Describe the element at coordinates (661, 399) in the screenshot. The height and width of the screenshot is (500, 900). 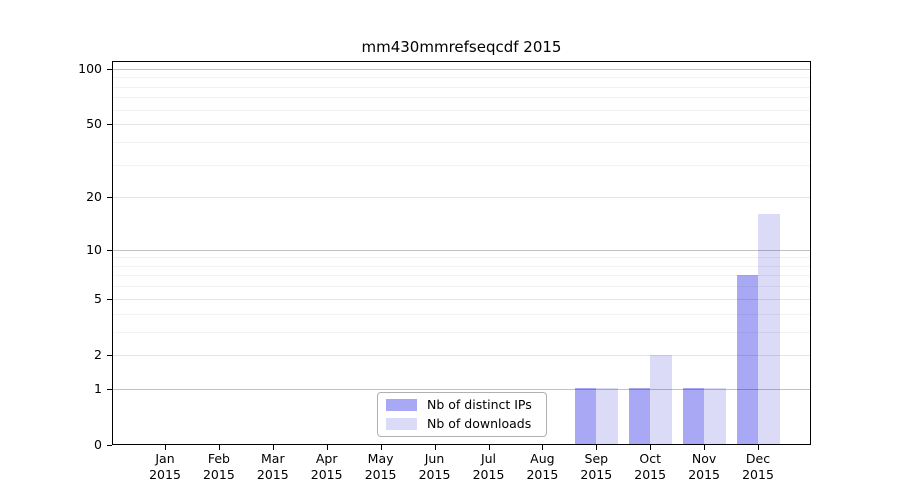
I see `bar-downloads-oct` at that location.